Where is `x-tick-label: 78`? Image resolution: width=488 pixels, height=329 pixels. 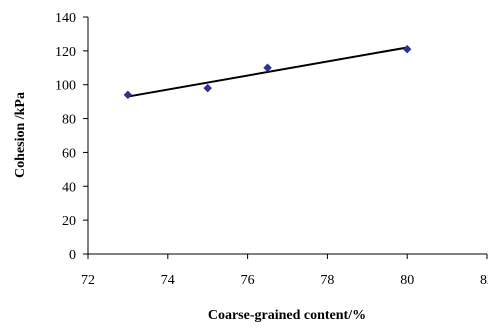 x-tick-label: 78 is located at coordinates (327, 280).